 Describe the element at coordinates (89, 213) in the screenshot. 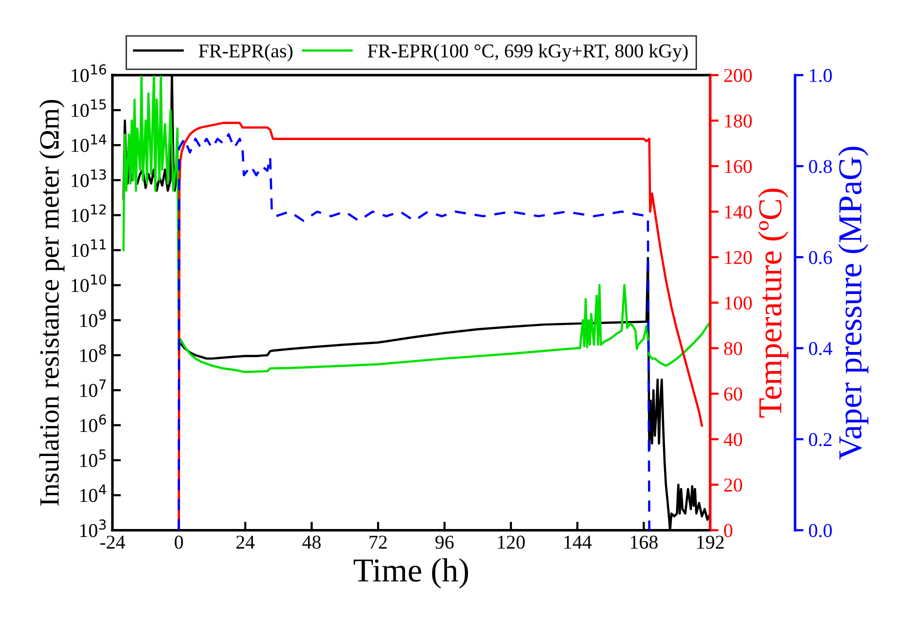

I see `y-tick-label: 10$^{12}$` at that location.